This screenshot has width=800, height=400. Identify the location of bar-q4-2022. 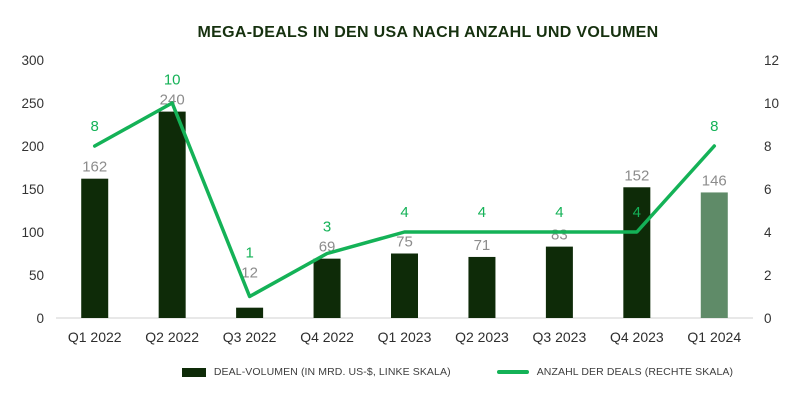
(327, 288).